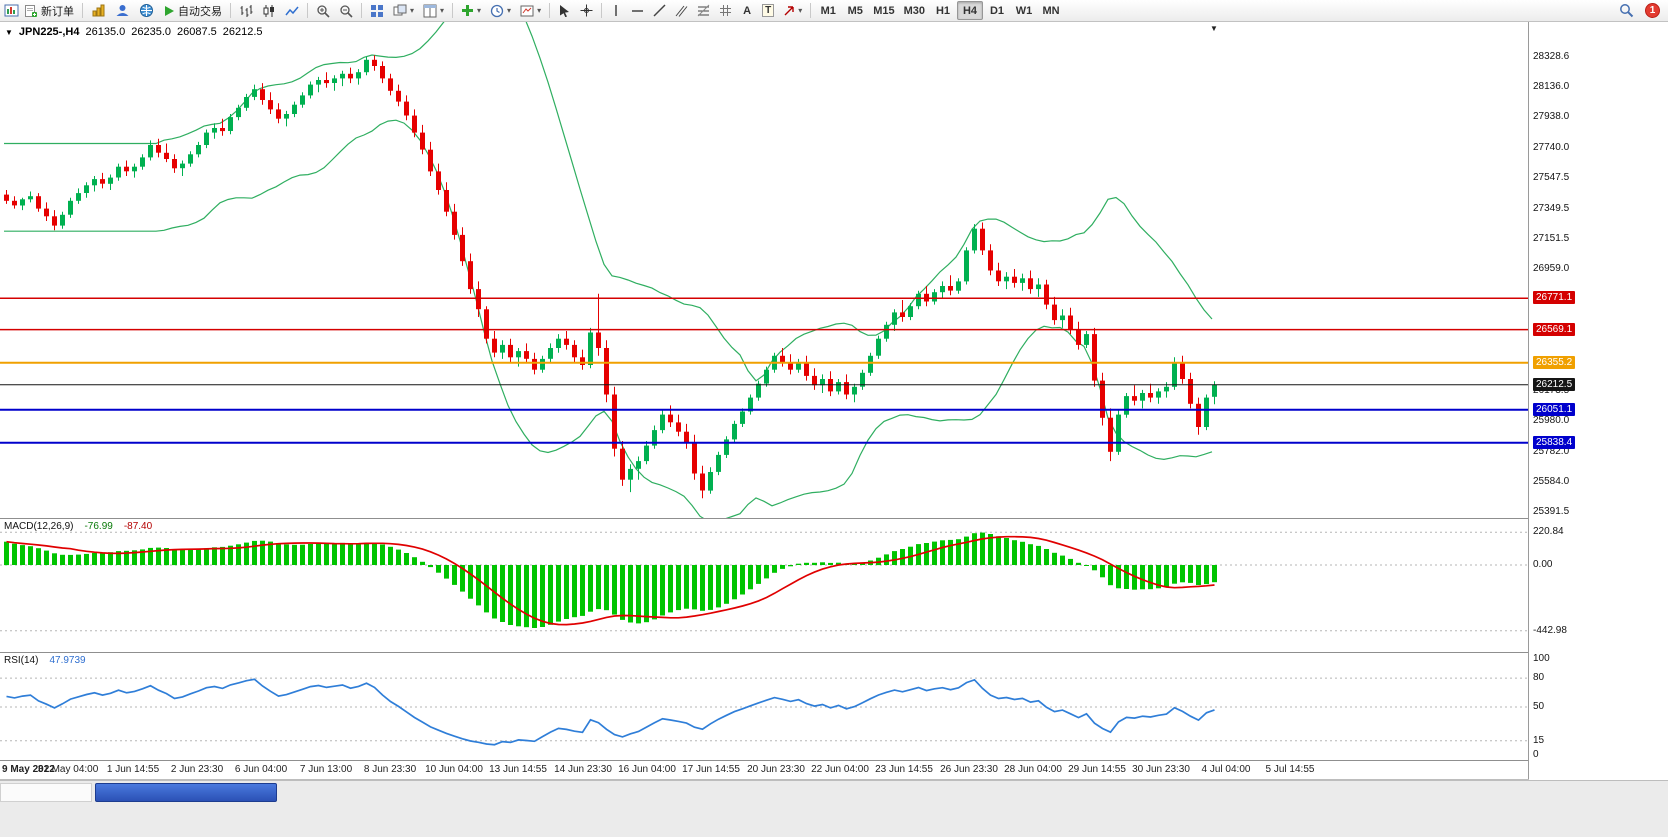 The image size is (1668, 837). I want to click on vertical-line-button, so click(616, 10).